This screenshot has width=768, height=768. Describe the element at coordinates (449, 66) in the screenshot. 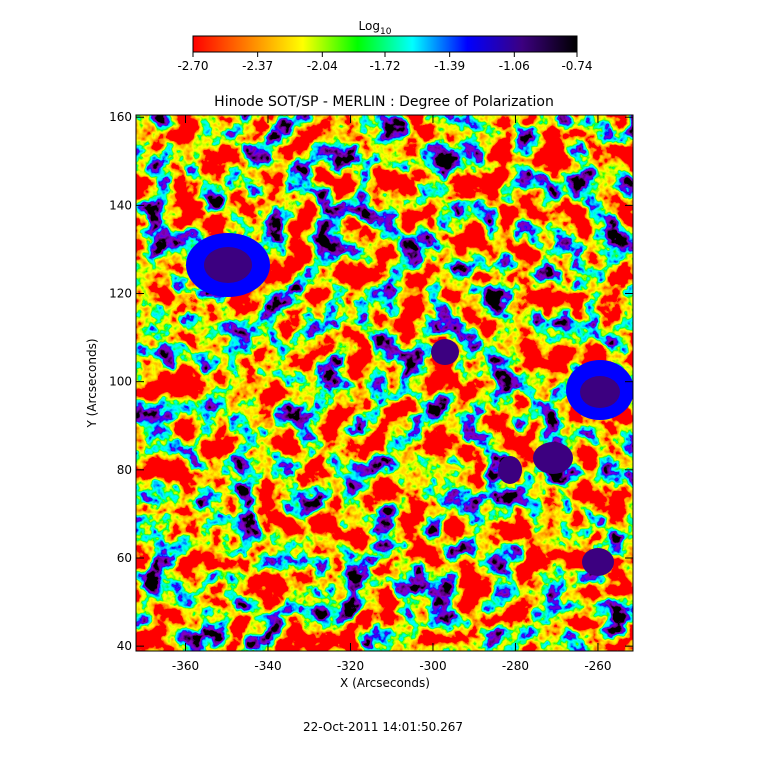

I see `colorbar-tick-label: -1.39` at that location.